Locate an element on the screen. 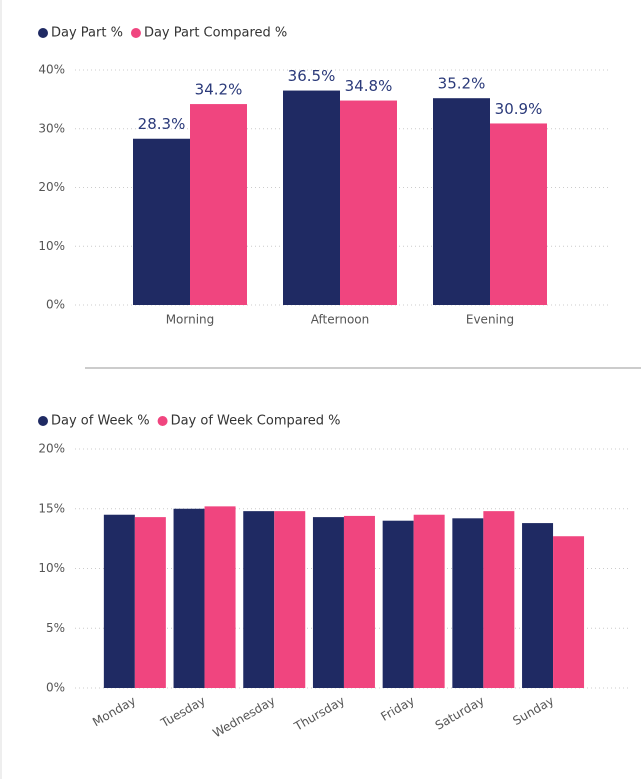  x-tick-label: Wednesday is located at coordinates (243, 717).